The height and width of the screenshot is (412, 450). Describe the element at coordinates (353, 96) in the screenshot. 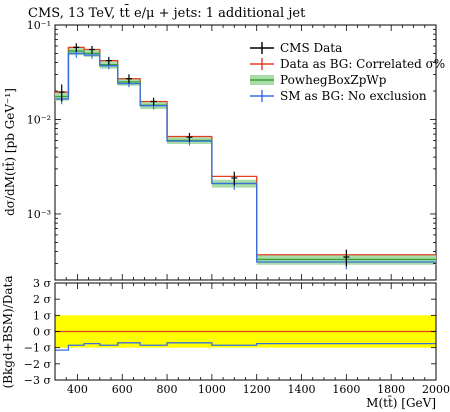

I see `legend-entry-label: SM as BG: No exclusion` at that location.